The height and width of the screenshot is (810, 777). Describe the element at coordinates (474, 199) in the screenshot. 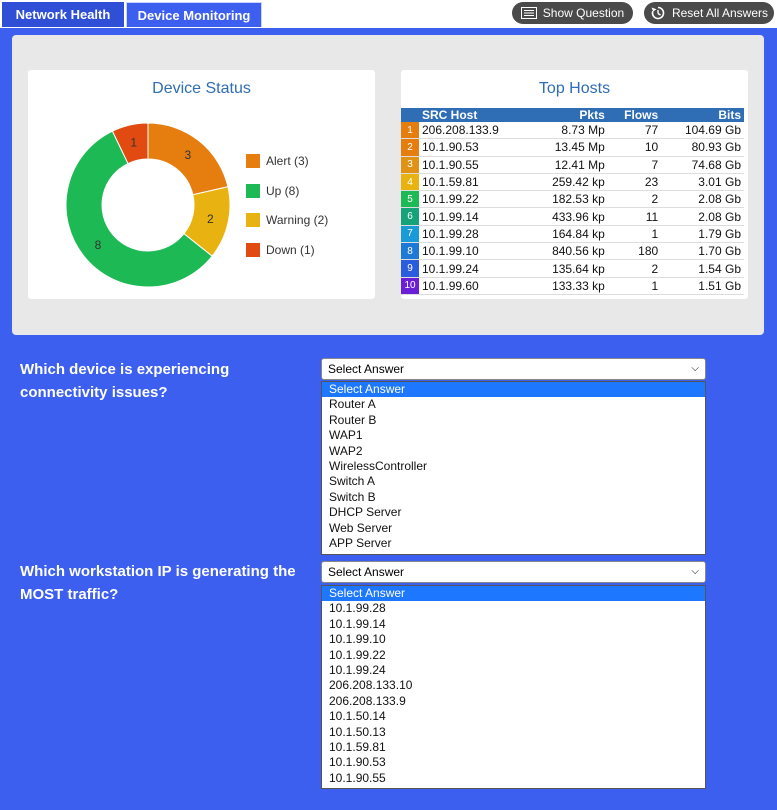

I see `src-host-cell: 10.1.99.22` at that location.